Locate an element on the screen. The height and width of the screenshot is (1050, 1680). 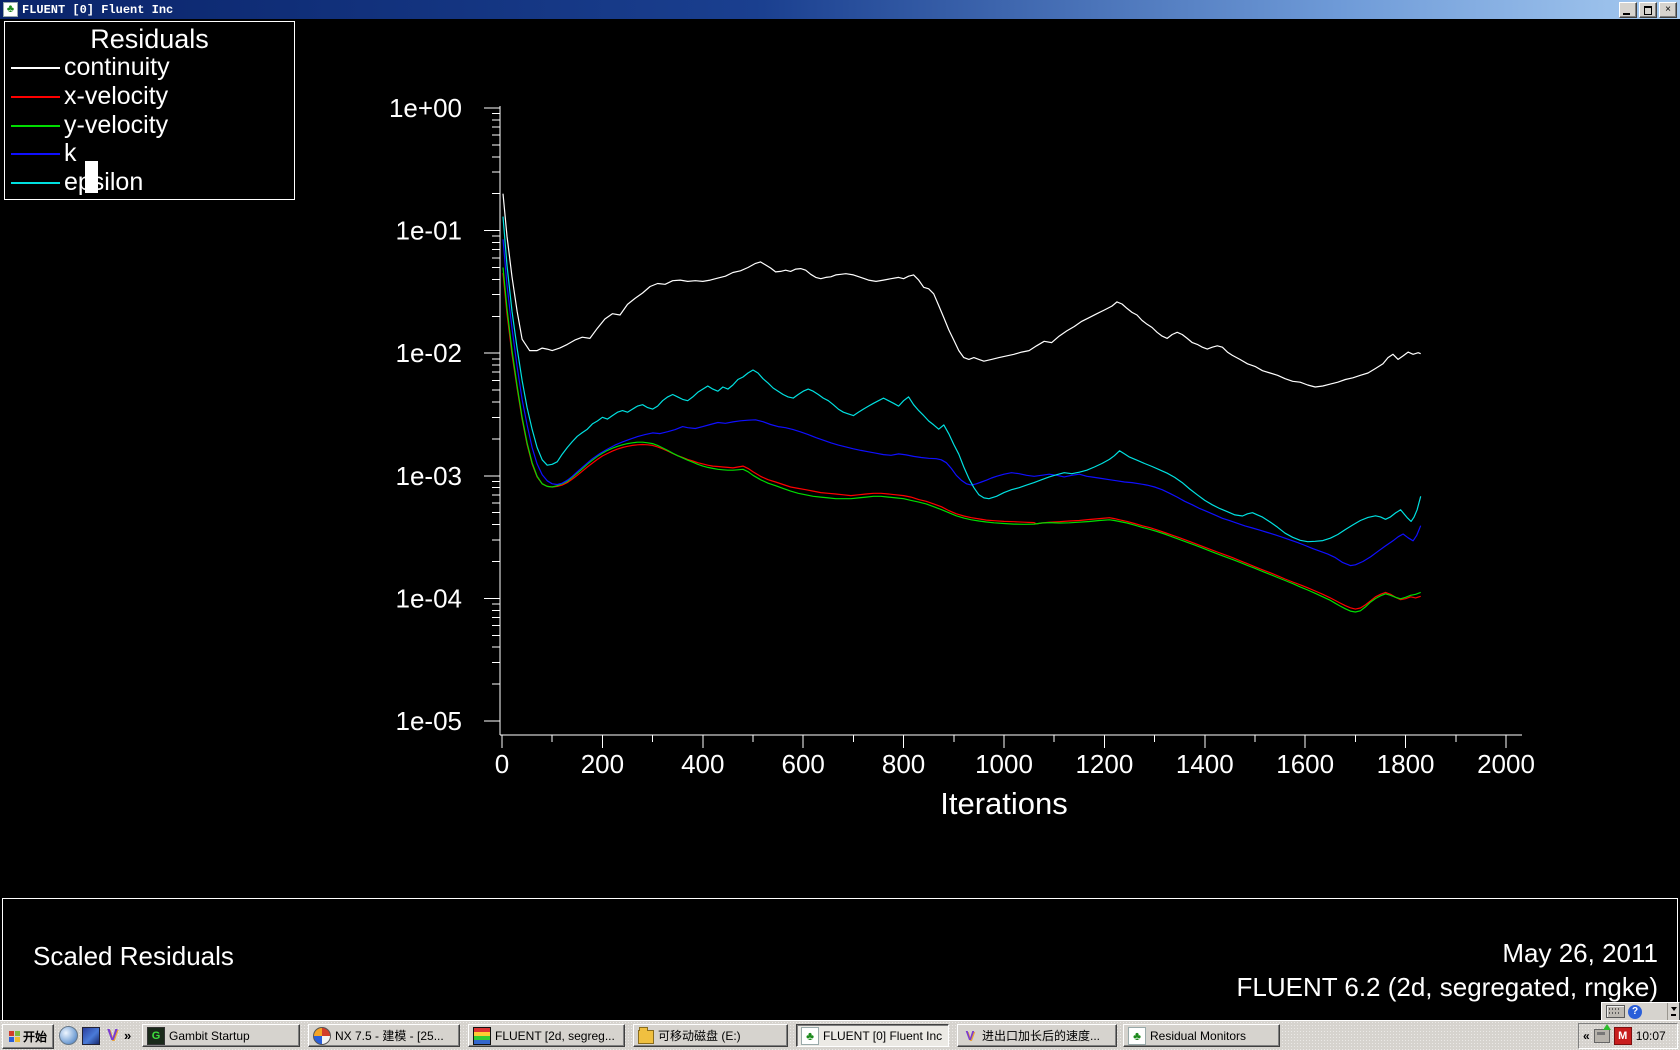
start-button: 开始 is located at coordinates (28, 1036).